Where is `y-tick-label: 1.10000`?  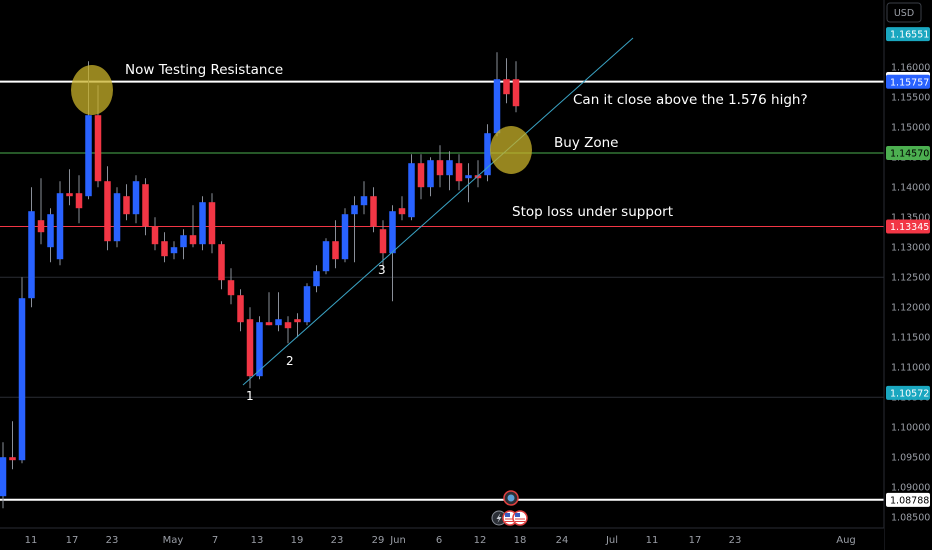
y-tick-label: 1.10000 is located at coordinates (910, 428).